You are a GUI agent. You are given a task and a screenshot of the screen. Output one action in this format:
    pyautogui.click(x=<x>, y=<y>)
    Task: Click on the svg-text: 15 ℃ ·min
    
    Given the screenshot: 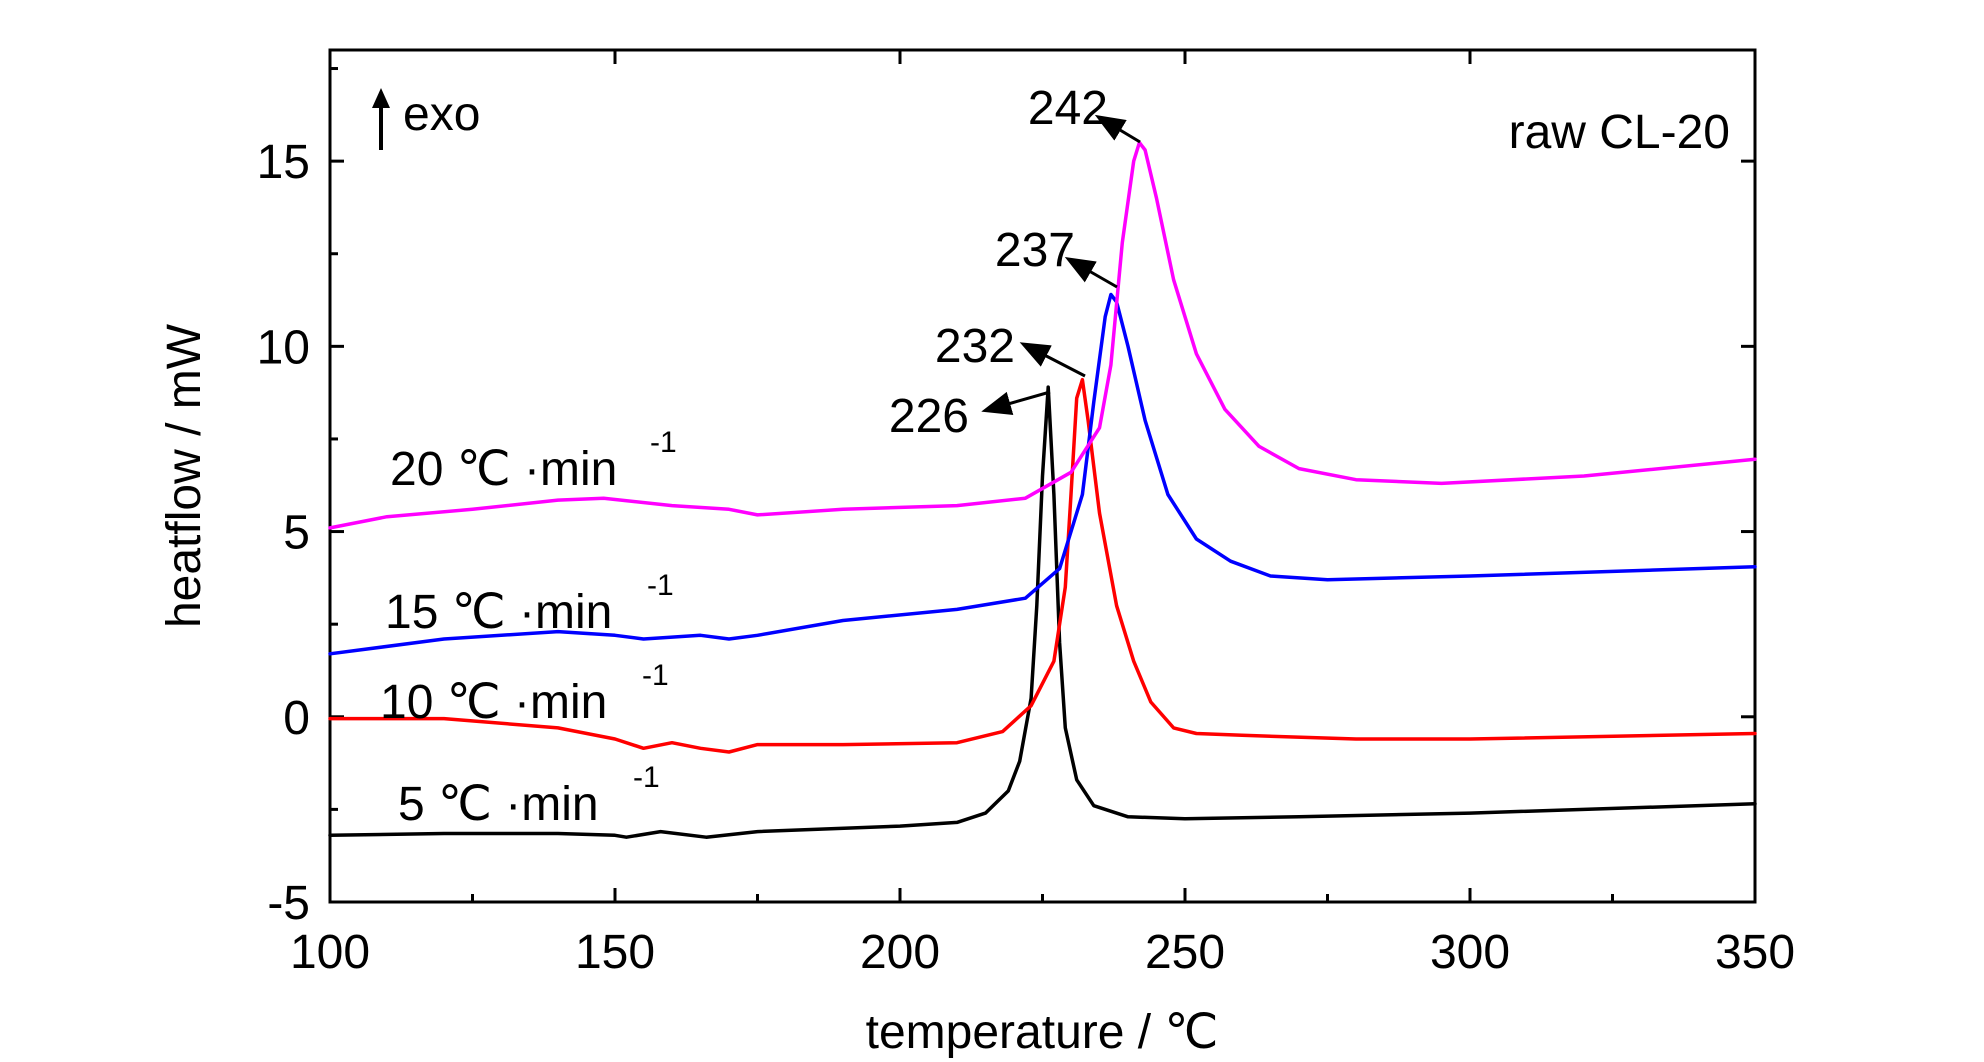 What is the action you would take?
    pyautogui.click(x=498, y=612)
    